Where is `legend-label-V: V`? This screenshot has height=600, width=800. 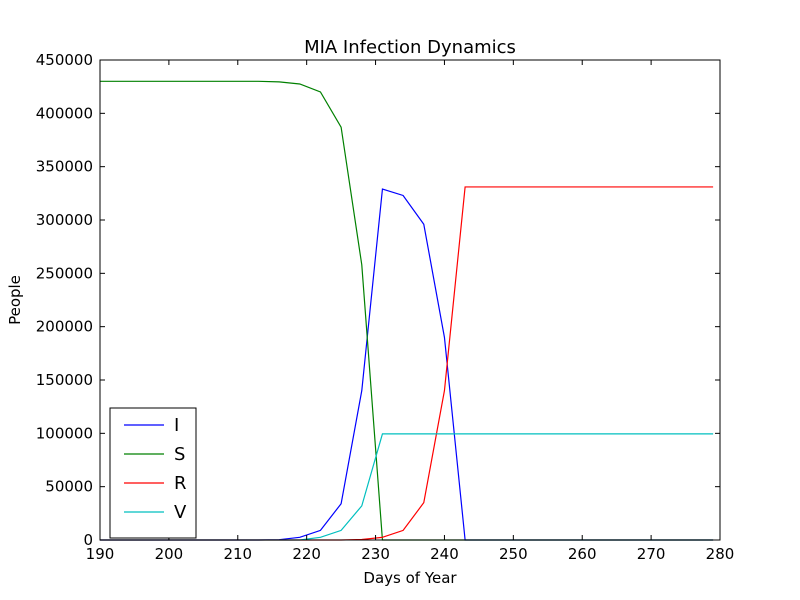
legend-label-V: V is located at coordinates (180, 512).